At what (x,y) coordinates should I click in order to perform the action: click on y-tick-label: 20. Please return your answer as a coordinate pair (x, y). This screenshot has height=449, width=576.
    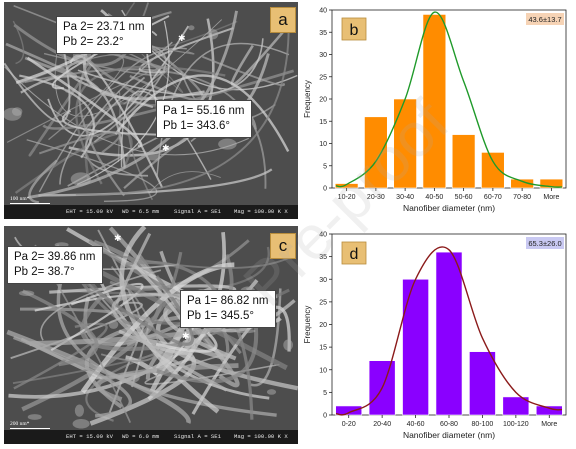
    Looking at the image, I should click on (323, 325).